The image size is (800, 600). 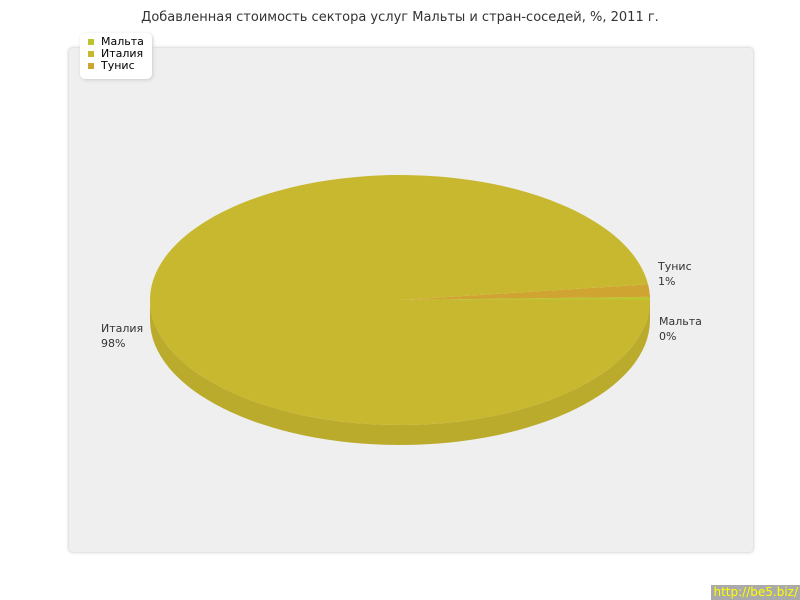 I want to click on legend: Мальта Италия Тунис, so click(x=116, y=56).